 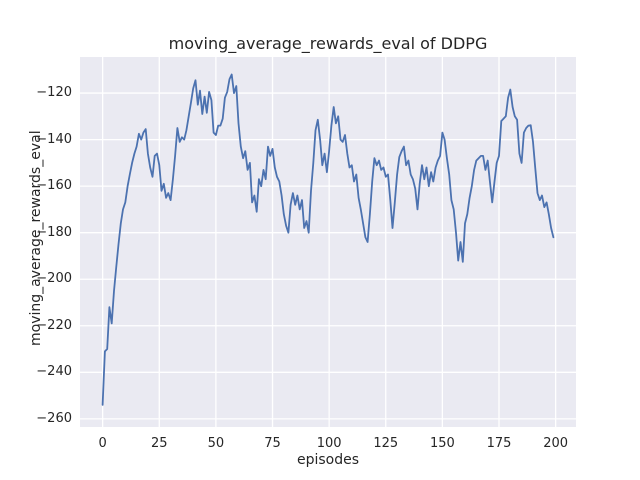 I want to click on x-tick-label: 50, so click(x=216, y=443).